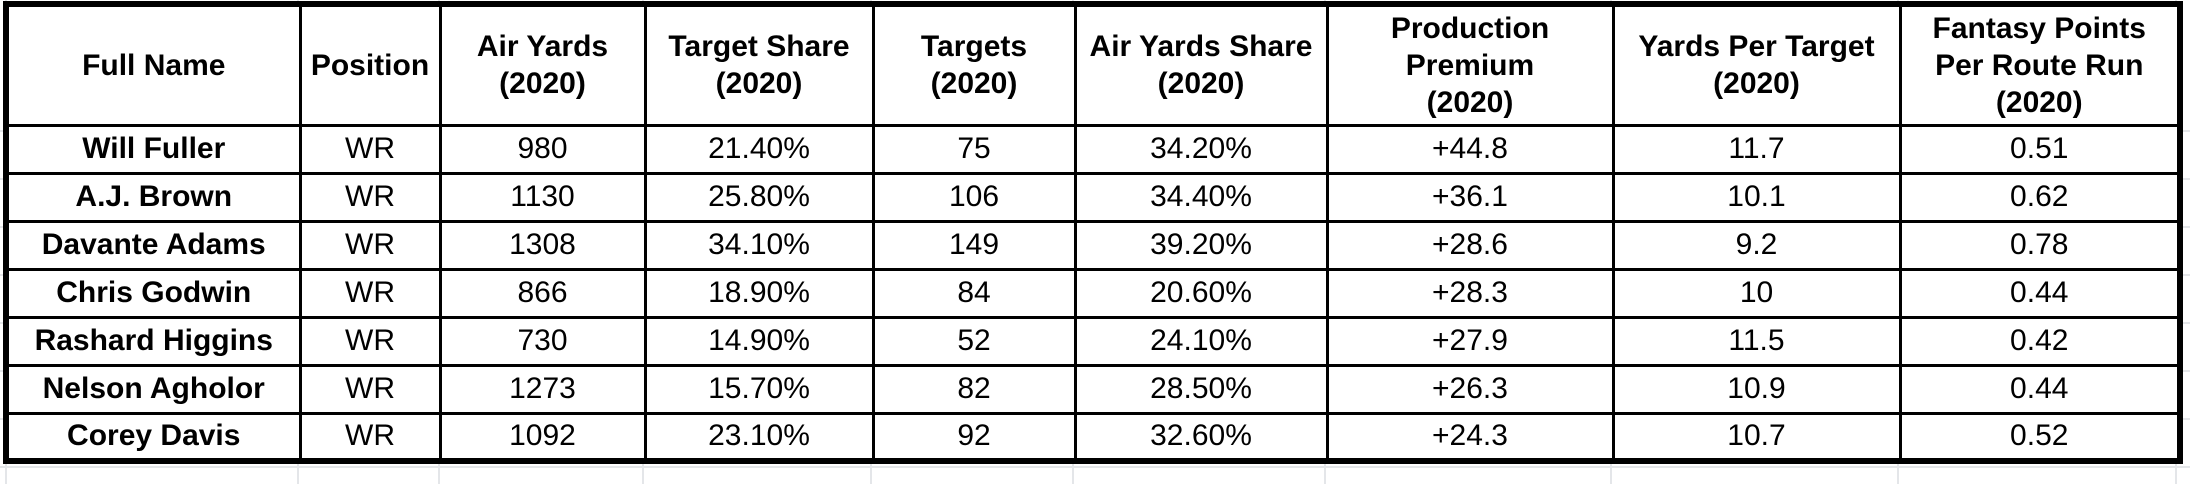 This screenshot has width=2190, height=484. Describe the element at coordinates (153, 149) in the screenshot. I see `cell-full-name: Will Fuller` at that location.